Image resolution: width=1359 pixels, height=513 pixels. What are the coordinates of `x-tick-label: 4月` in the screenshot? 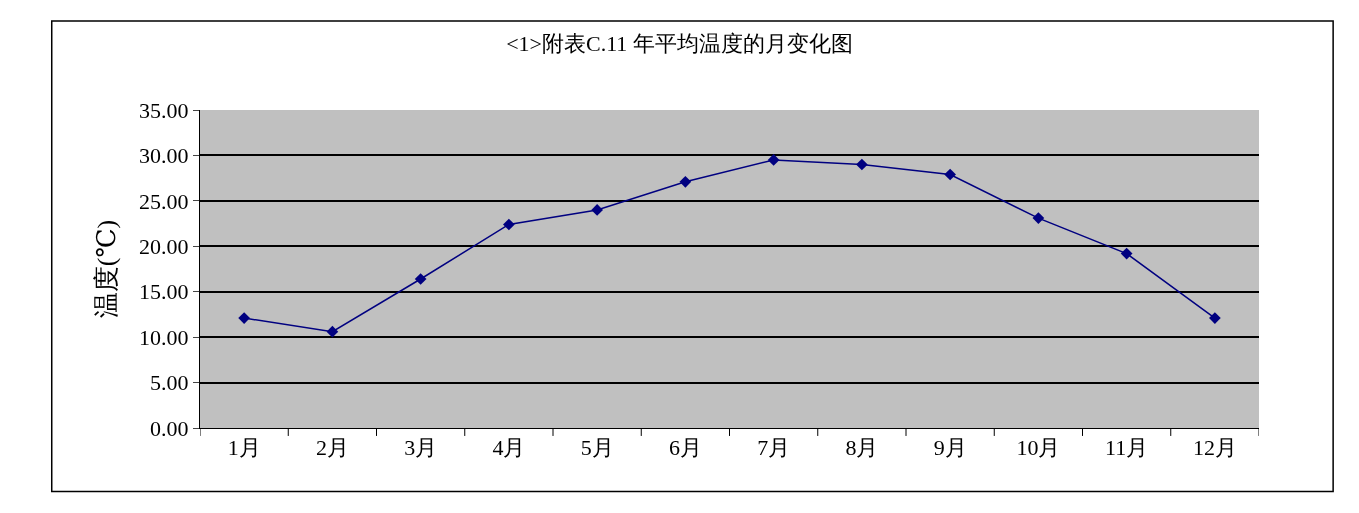 It's located at (509, 448).